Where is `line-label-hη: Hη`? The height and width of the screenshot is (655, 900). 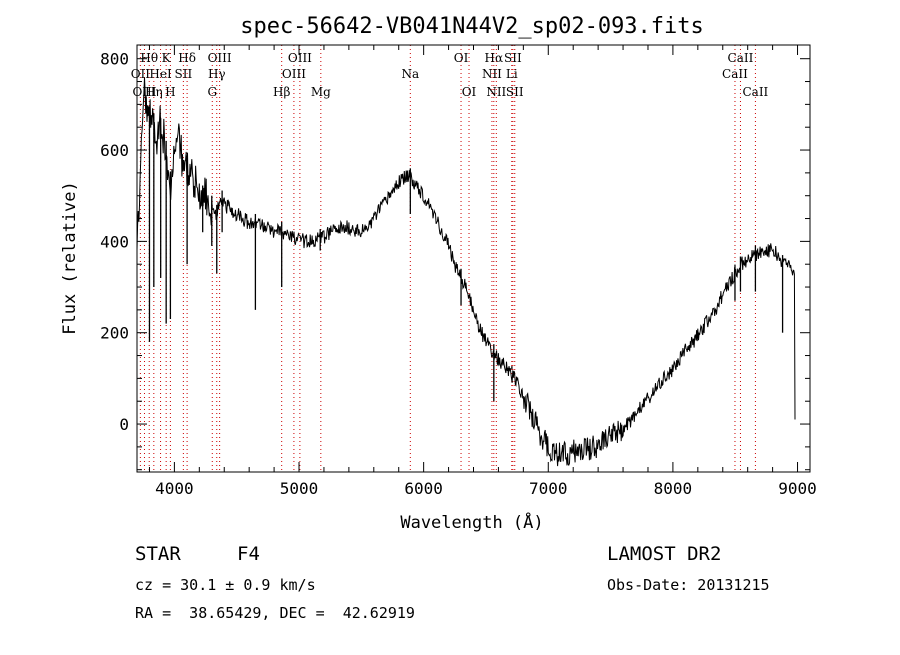 line-label-hη: Hη is located at coordinates (154, 92).